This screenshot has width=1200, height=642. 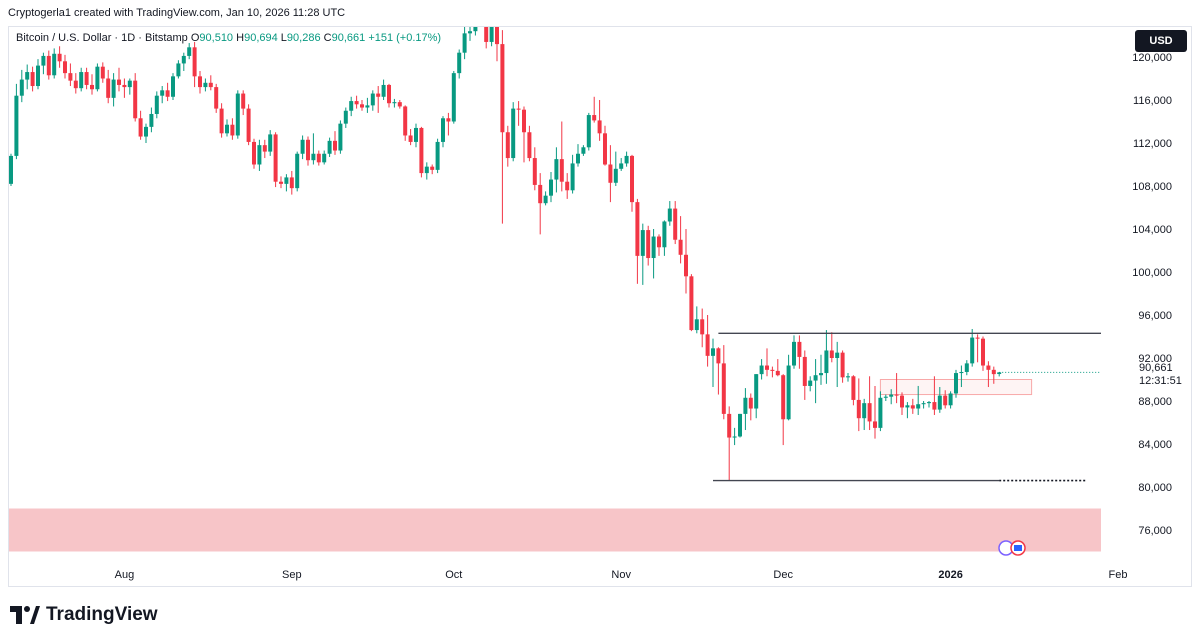 I want to click on tradingview-brand: TradingView, so click(x=102, y=614).